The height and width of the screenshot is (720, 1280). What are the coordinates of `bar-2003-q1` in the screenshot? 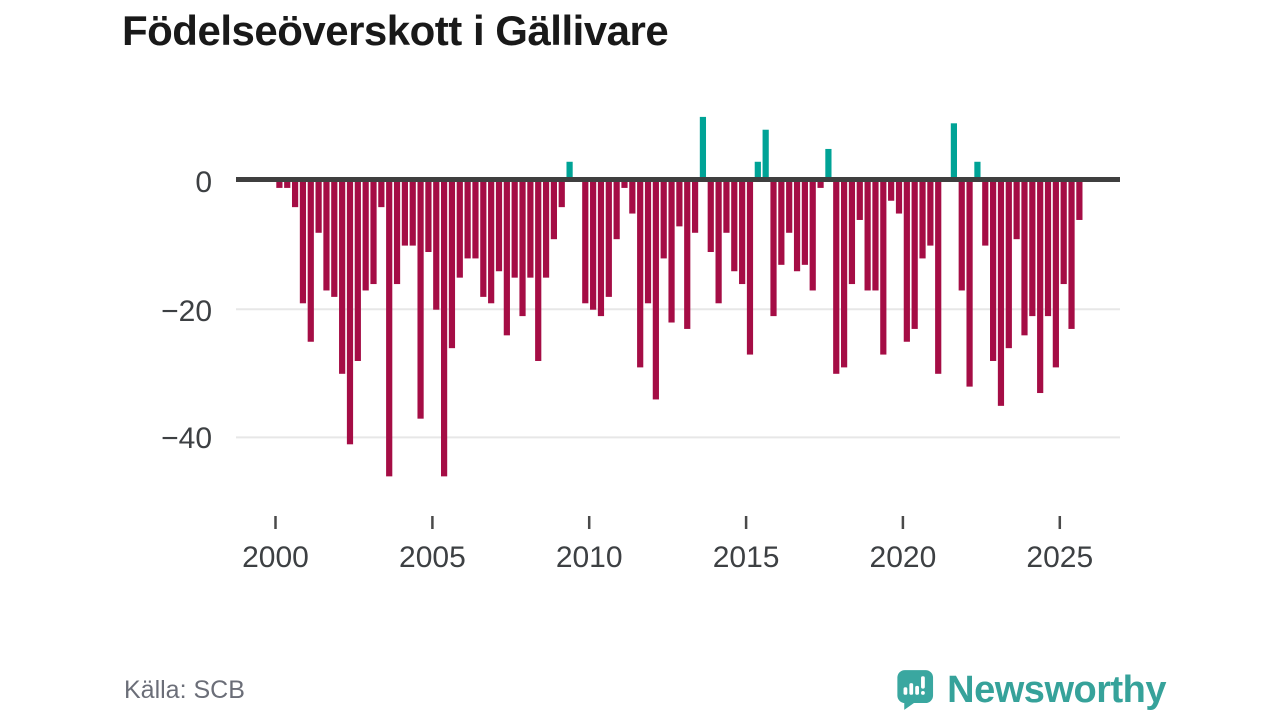 It's located at (373, 233).